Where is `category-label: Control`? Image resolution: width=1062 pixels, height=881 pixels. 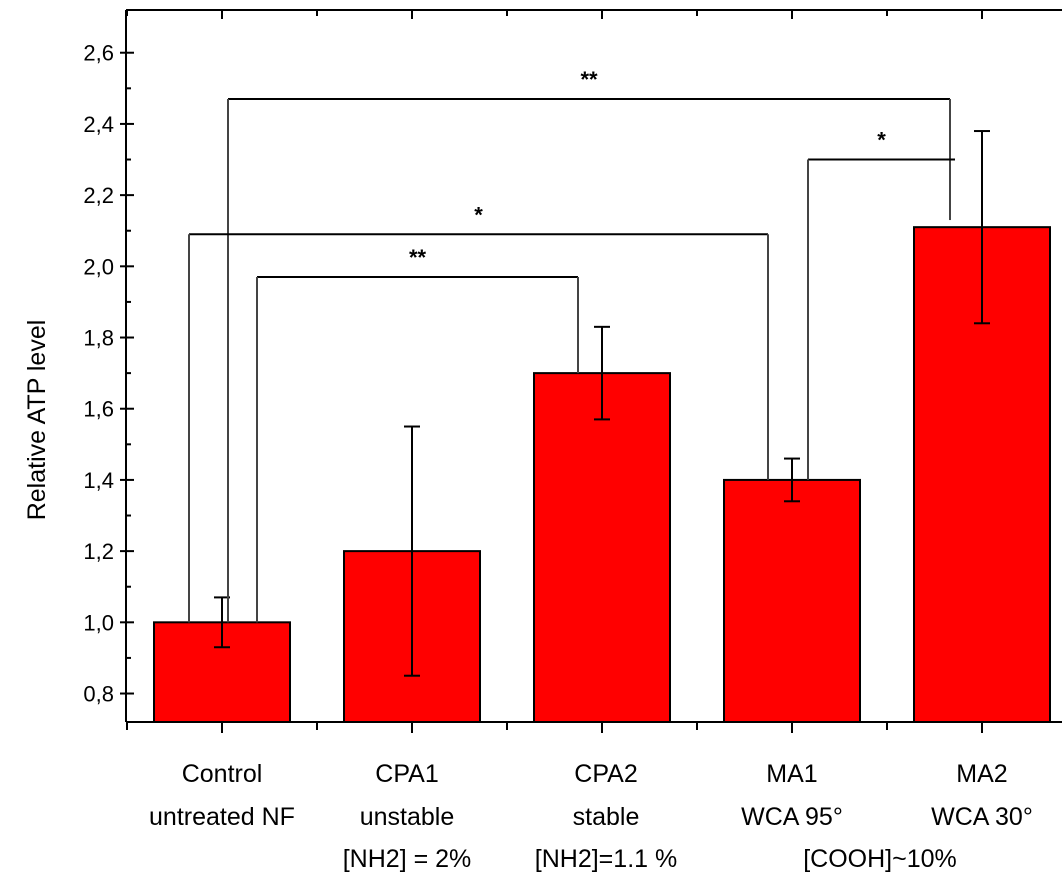 category-label: Control is located at coordinates (222, 774).